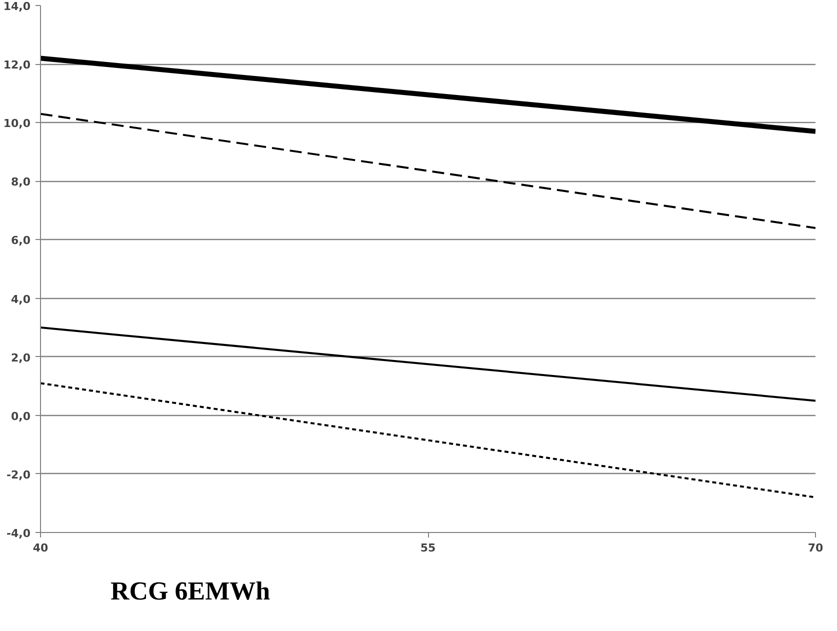 Image resolution: width=837 pixels, height=631 pixels. Describe the element at coordinates (21, 299) in the screenshot. I see `y-tick-label: 4,0` at that location.